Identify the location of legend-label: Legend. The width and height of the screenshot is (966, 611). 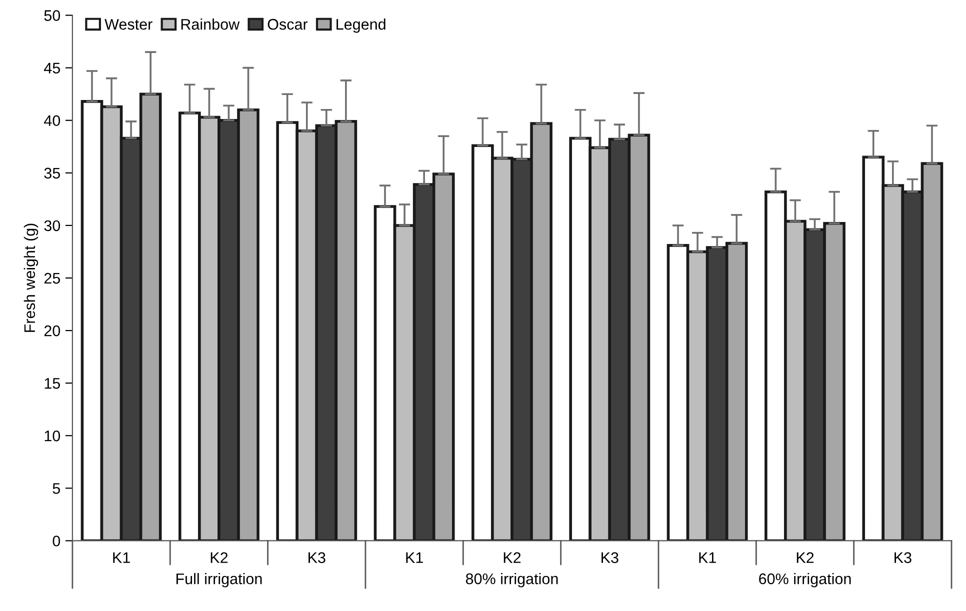
(361, 25).